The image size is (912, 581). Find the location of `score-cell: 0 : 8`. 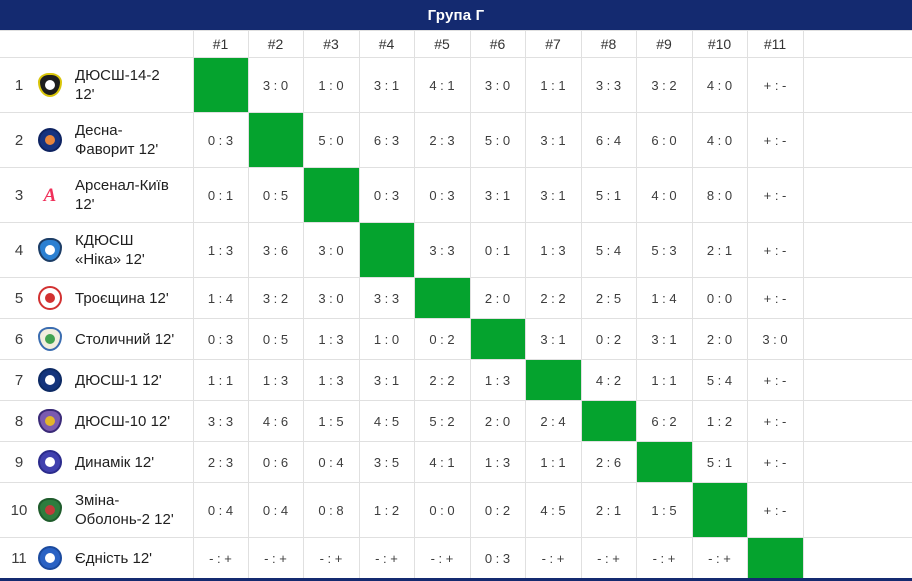

score-cell: 0 : 8 is located at coordinates (331, 510).